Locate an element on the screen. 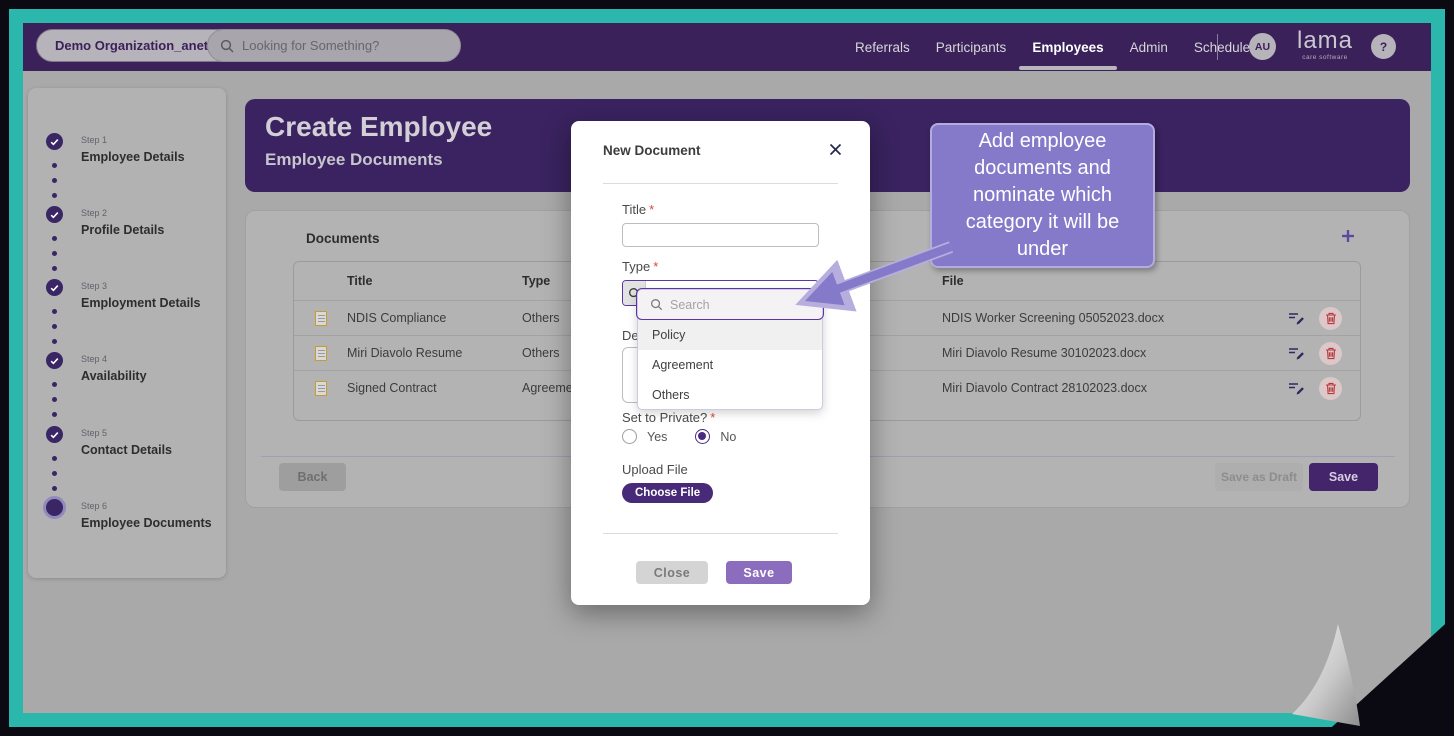  global-search is located at coordinates (334, 45).